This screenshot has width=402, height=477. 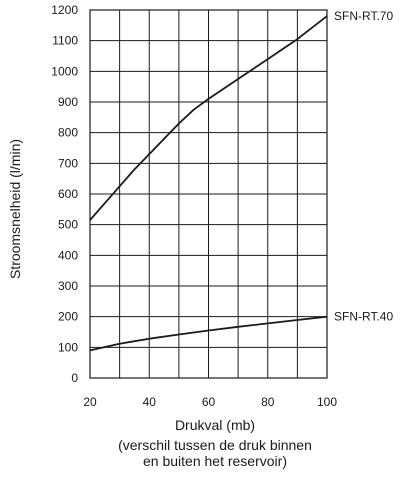 I want to click on y-axis-ticks: 0 100 200 300 400 500 600 700 800 900 1000 1100 1200, so click(x=64, y=194).